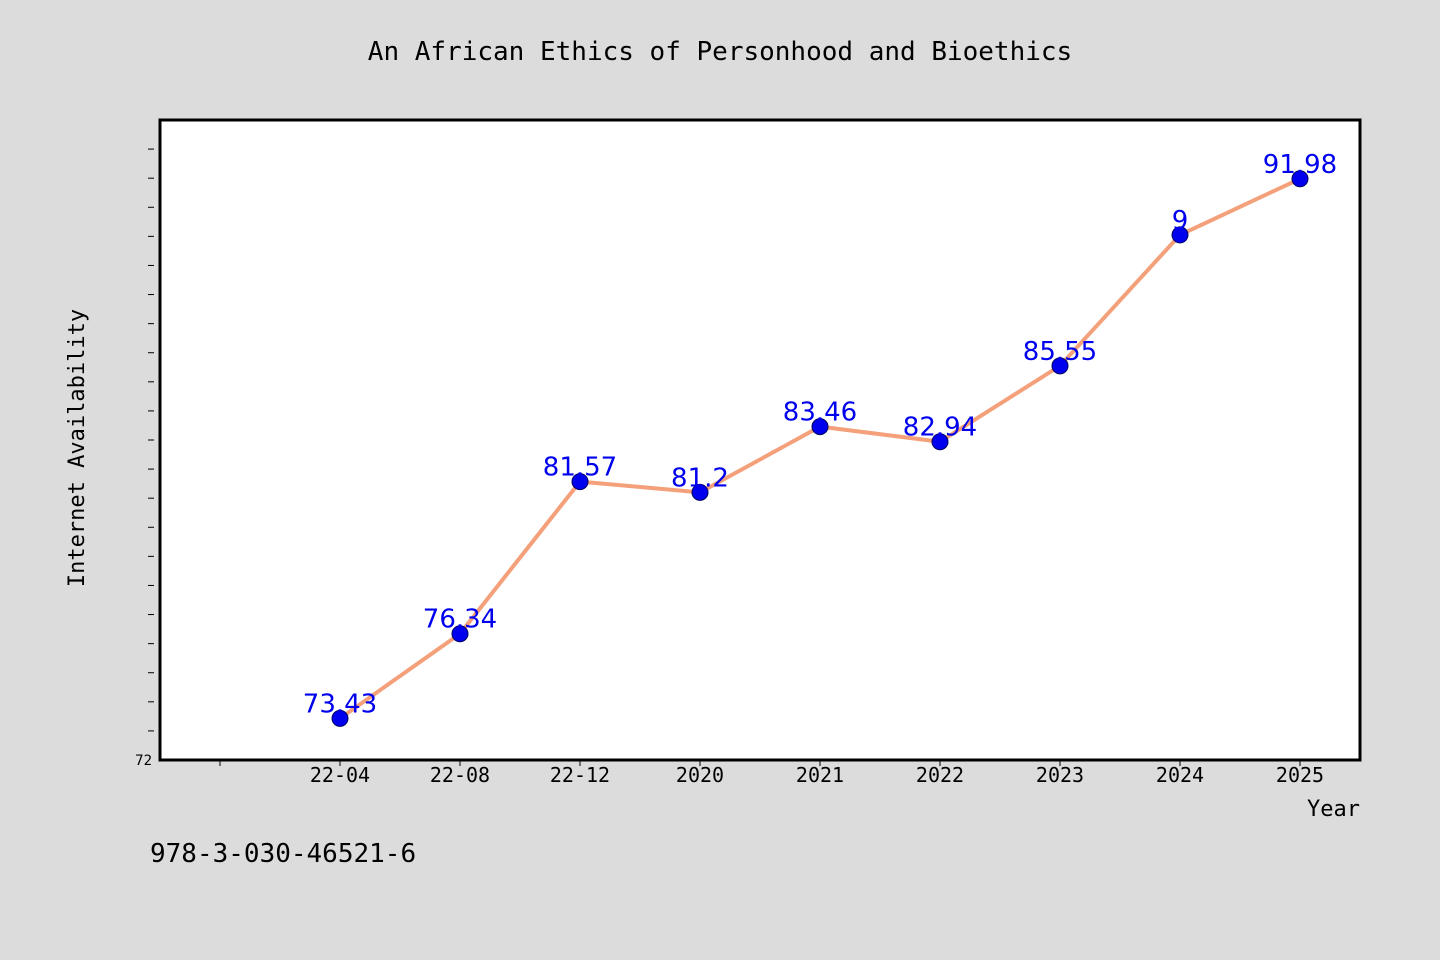 The height and width of the screenshot is (960, 1440). Describe the element at coordinates (1060, 352) in the screenshot. I see `data-label: 85.55` at that location.